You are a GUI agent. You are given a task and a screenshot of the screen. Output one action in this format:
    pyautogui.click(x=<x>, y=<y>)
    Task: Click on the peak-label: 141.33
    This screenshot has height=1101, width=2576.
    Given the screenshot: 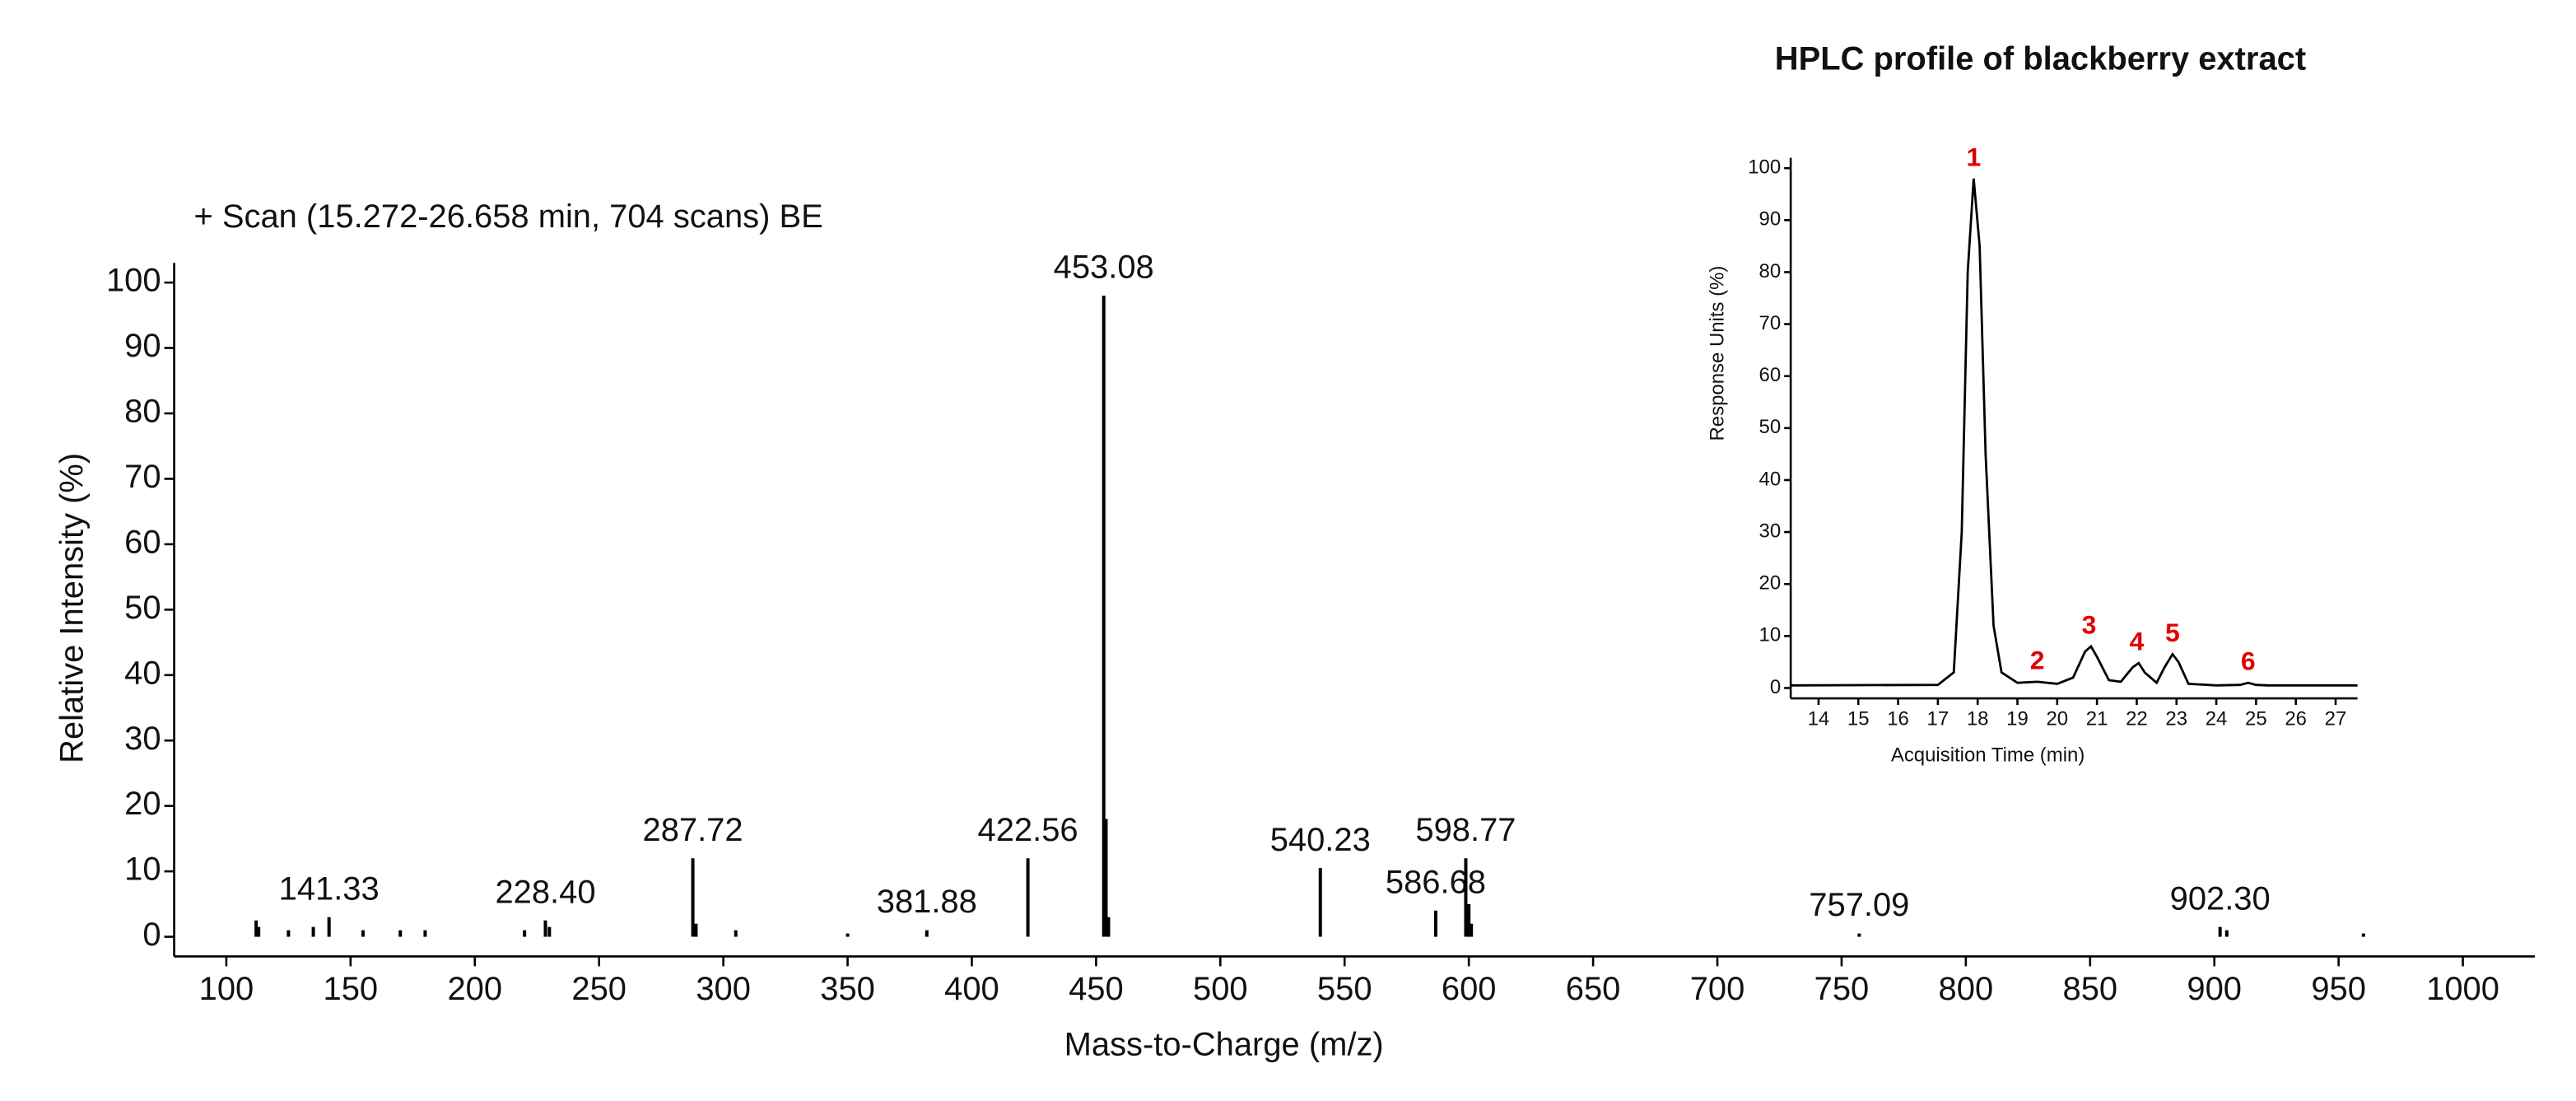 What is the action you would take?
    pyautogui.click(x=329, y=888)
    